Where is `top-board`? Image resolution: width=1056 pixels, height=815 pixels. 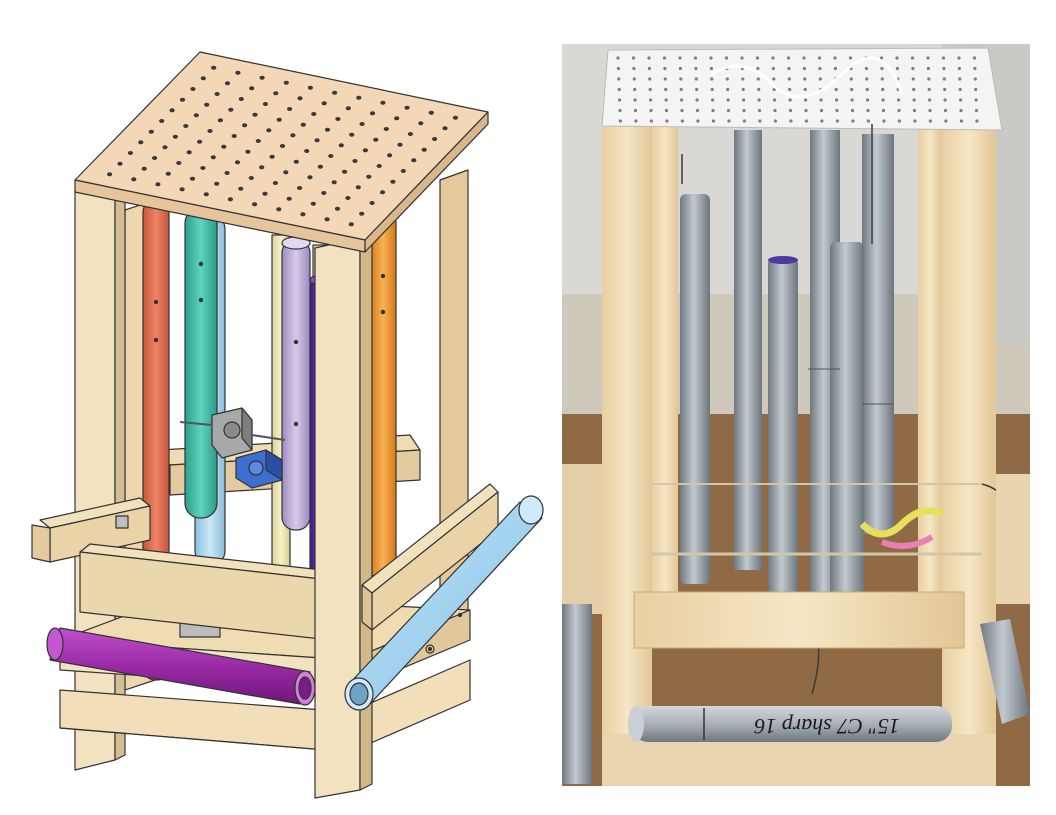
top-board is located at coordinates (281, 152).